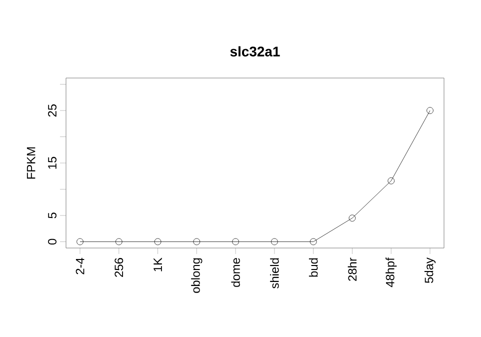 The image size is (481, 337). What do you see at coordinates (391, 273) in the screenshot?
I see `x-tick-label: 48hpf` at bounding box center [391, 273].